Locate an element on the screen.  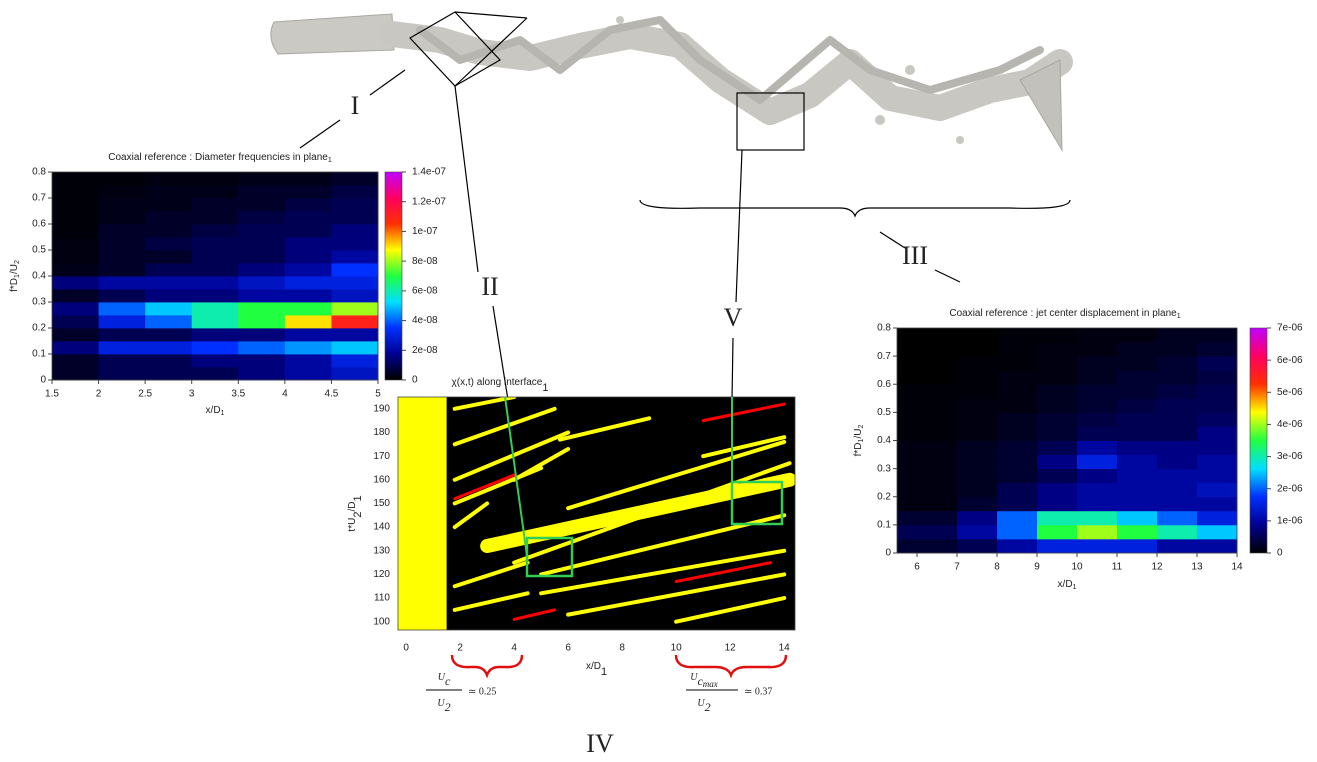
chart-title-part: 1 is located at coordinates (545, 388).